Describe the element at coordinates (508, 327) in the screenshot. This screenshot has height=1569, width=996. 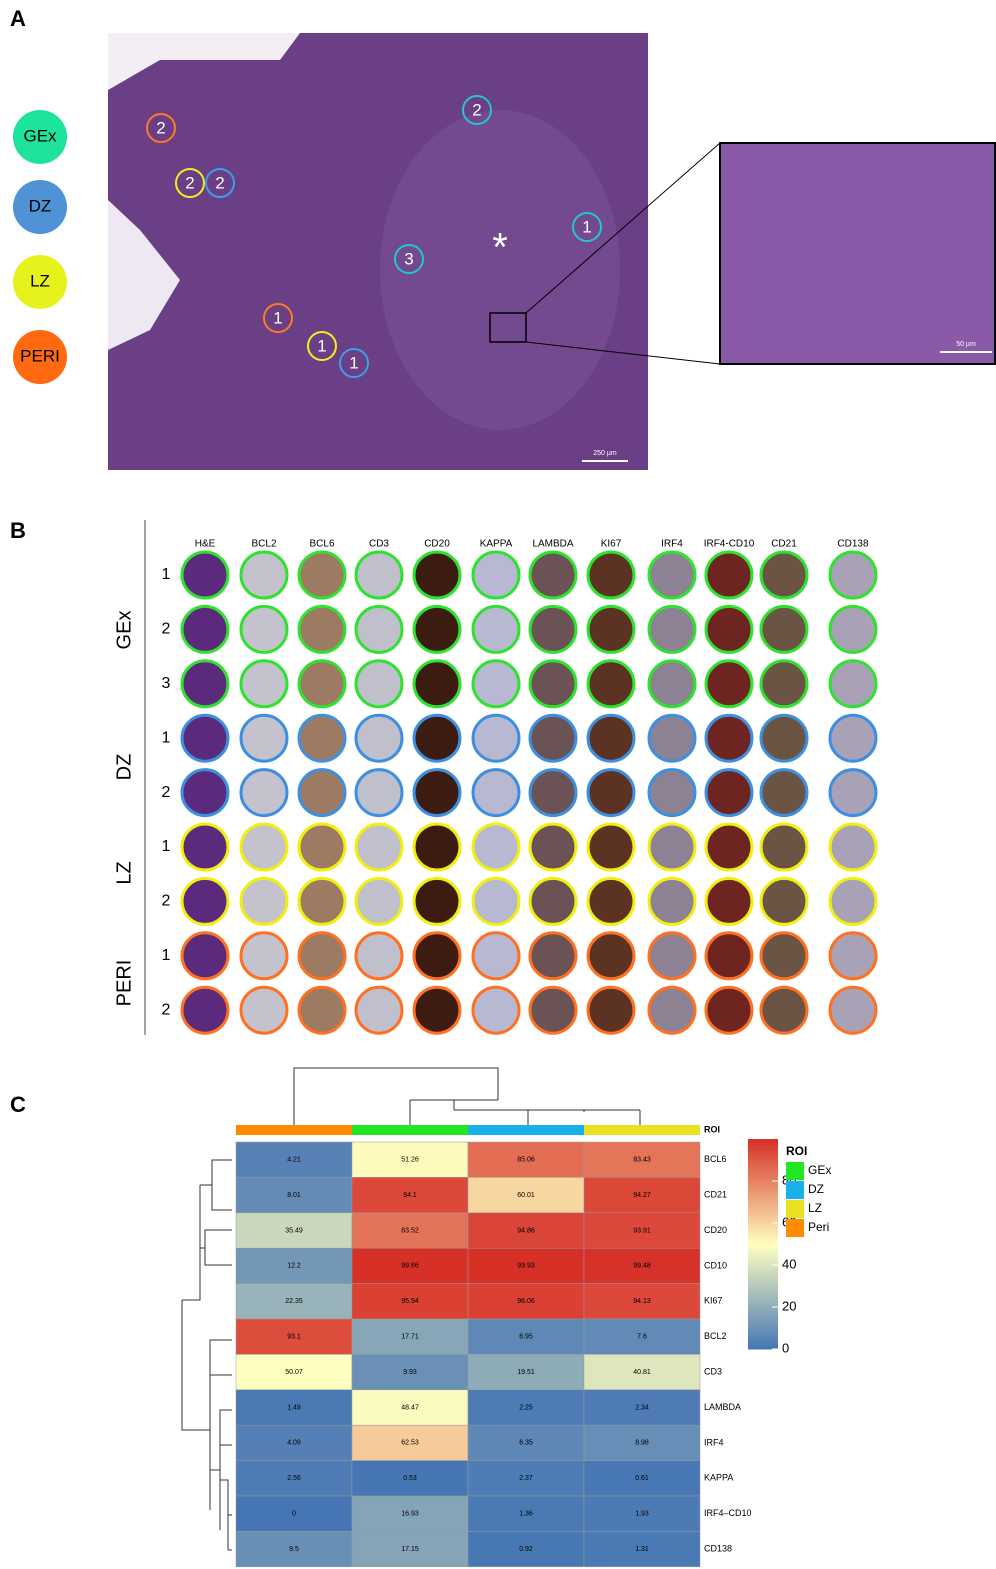
I see `zoom-box` at that location.